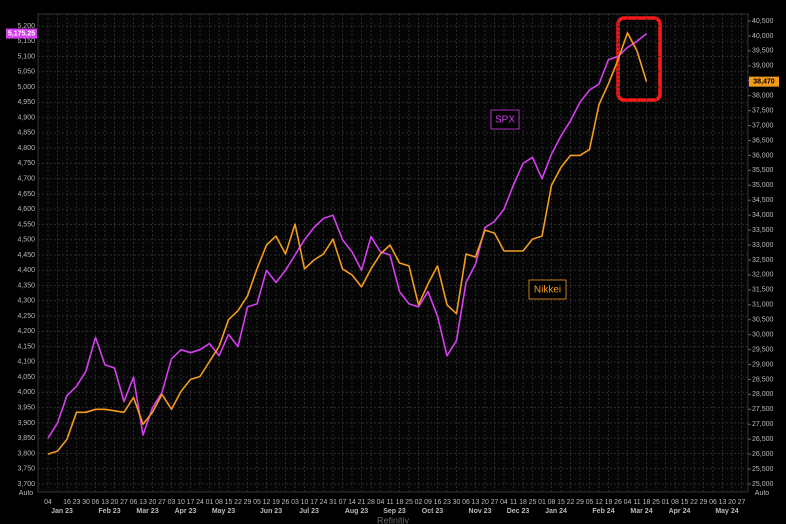 The height and width of the screenshot is (524, 786). I want to click on y2-tick-label: 38,000, so click(763, 96).